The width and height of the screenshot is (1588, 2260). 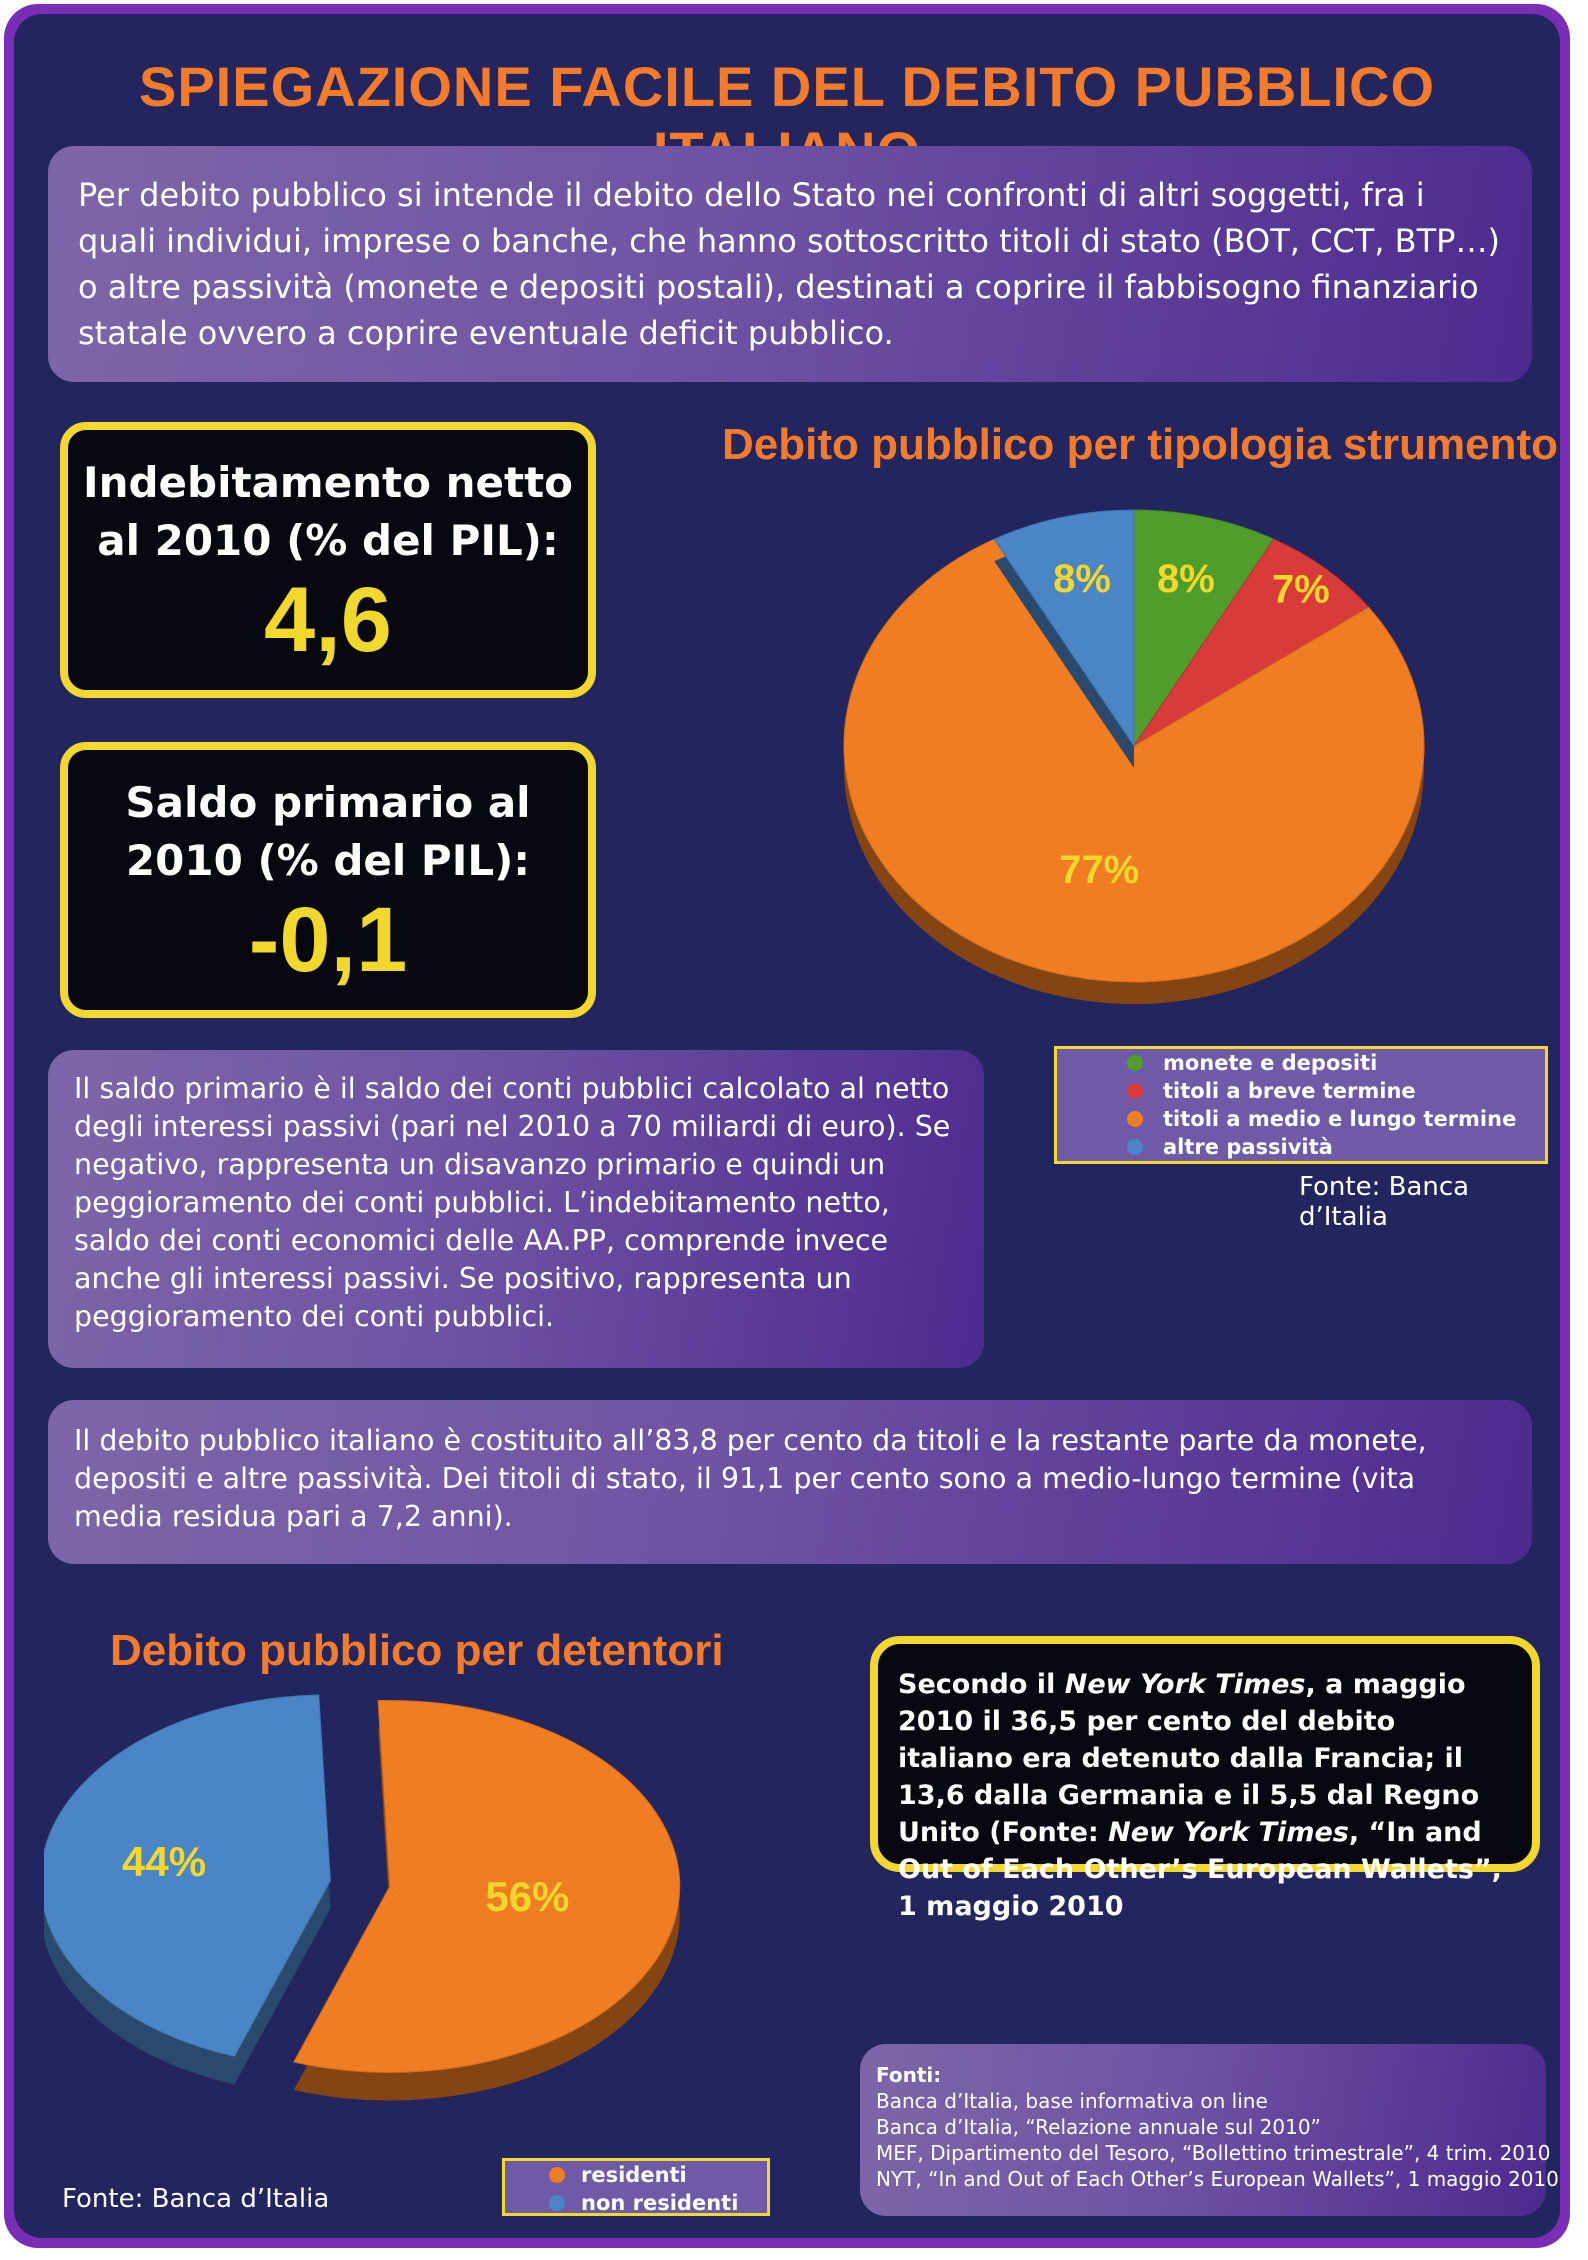 What do you see at coordinates (1270, 1063) in the screenshot?
I see `legend-label: monete e depositi` at bounding box center [1270, 1063].